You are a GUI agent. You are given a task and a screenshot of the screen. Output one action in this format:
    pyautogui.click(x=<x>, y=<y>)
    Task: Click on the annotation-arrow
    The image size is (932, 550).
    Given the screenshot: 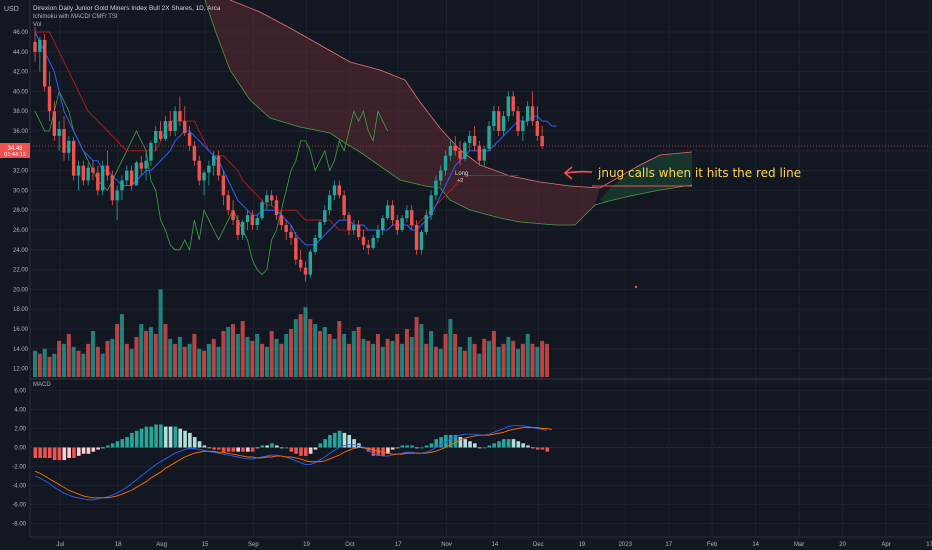 What is the action you would take?
    pyautogui.click(x=578, y=173)
    